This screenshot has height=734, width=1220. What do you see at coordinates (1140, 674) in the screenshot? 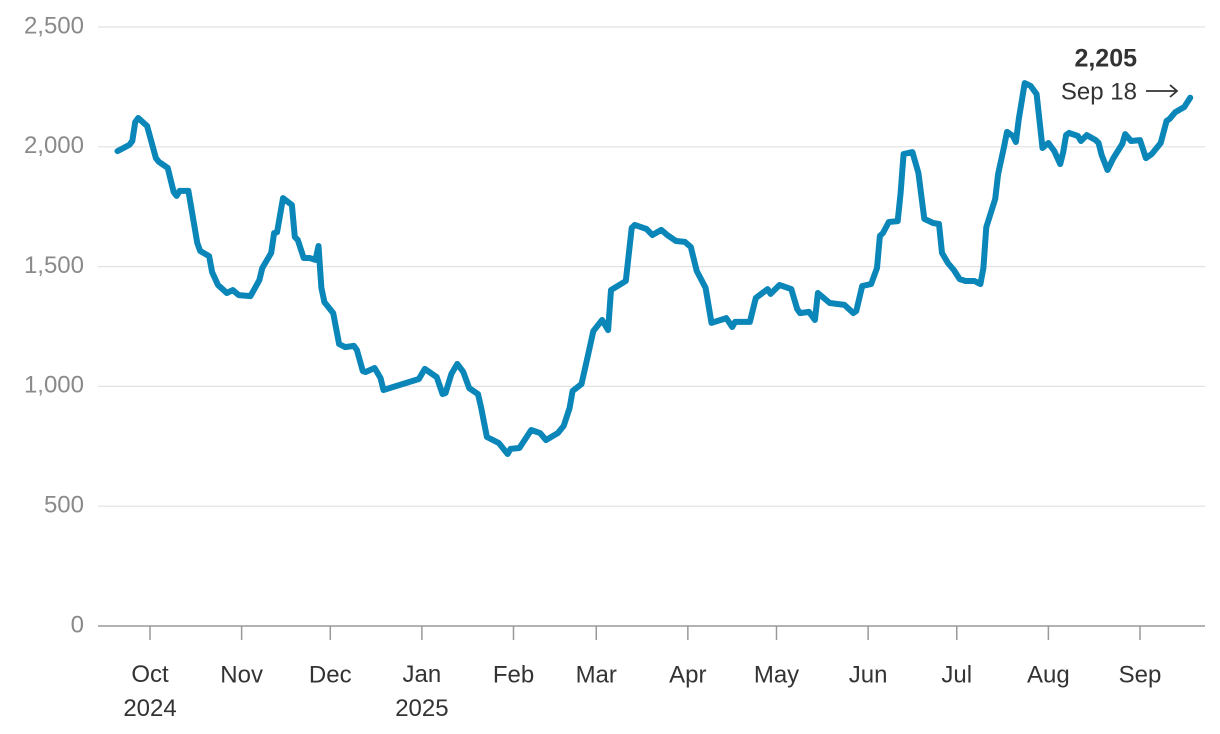
I see `x-tick-label: Sep` at bounding box center [1140, 674].